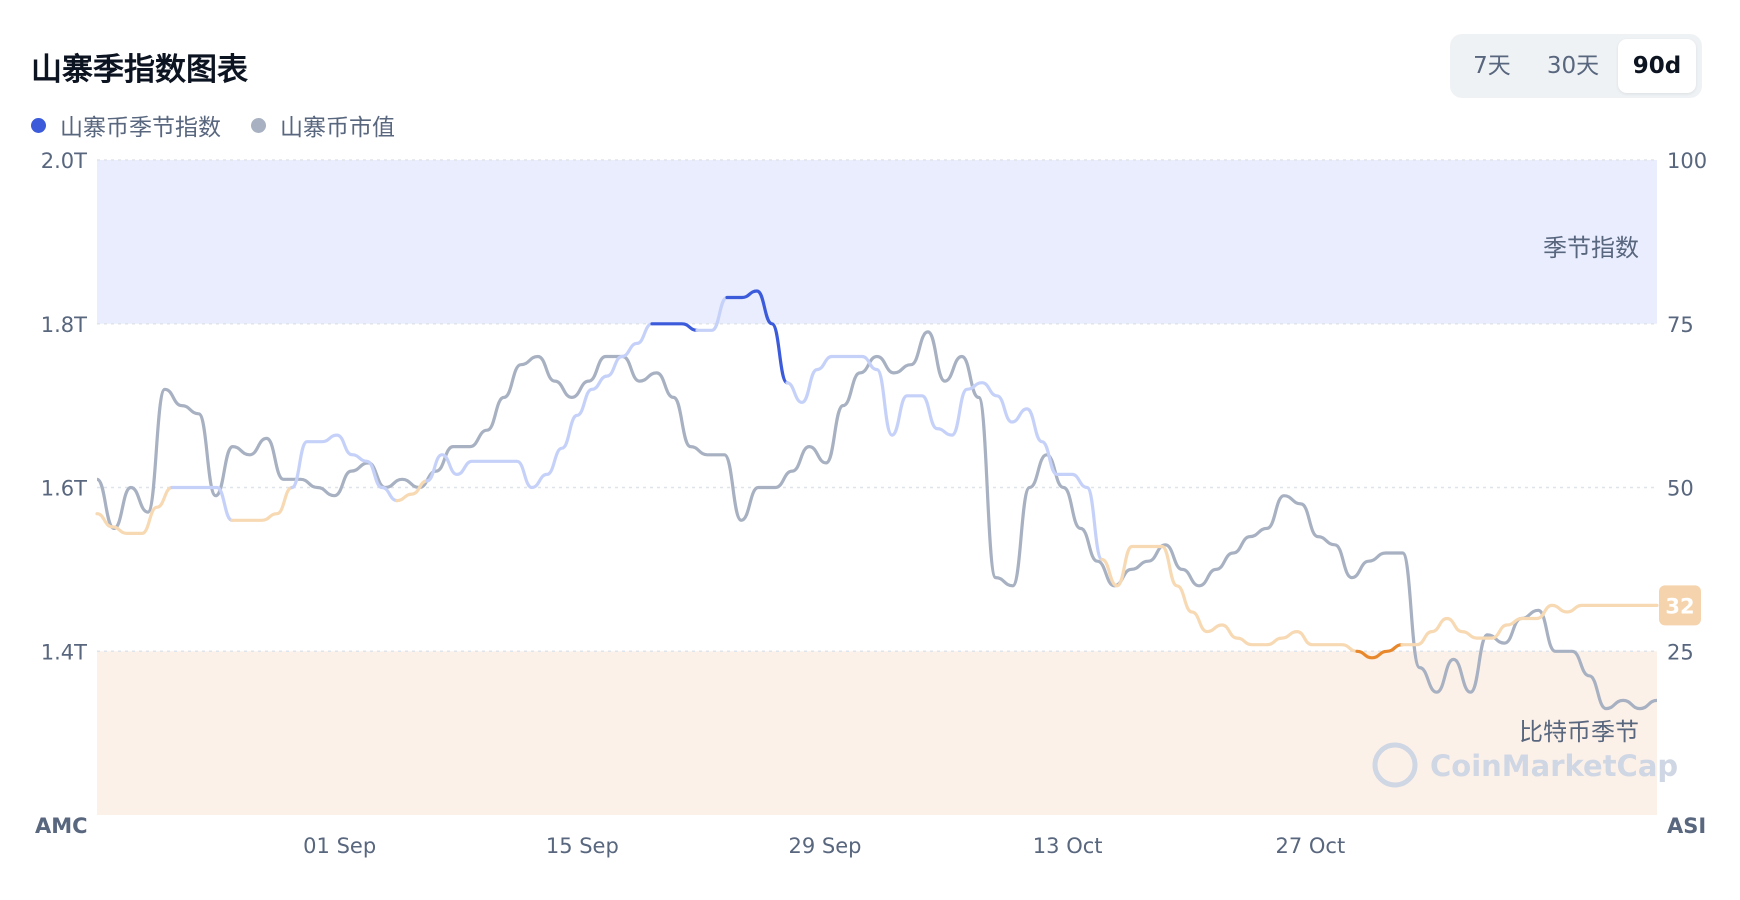 The height and width of the screenshot is (900, 1740). I want to click on x-tick-label: 01 Sep, so click(339, 846).